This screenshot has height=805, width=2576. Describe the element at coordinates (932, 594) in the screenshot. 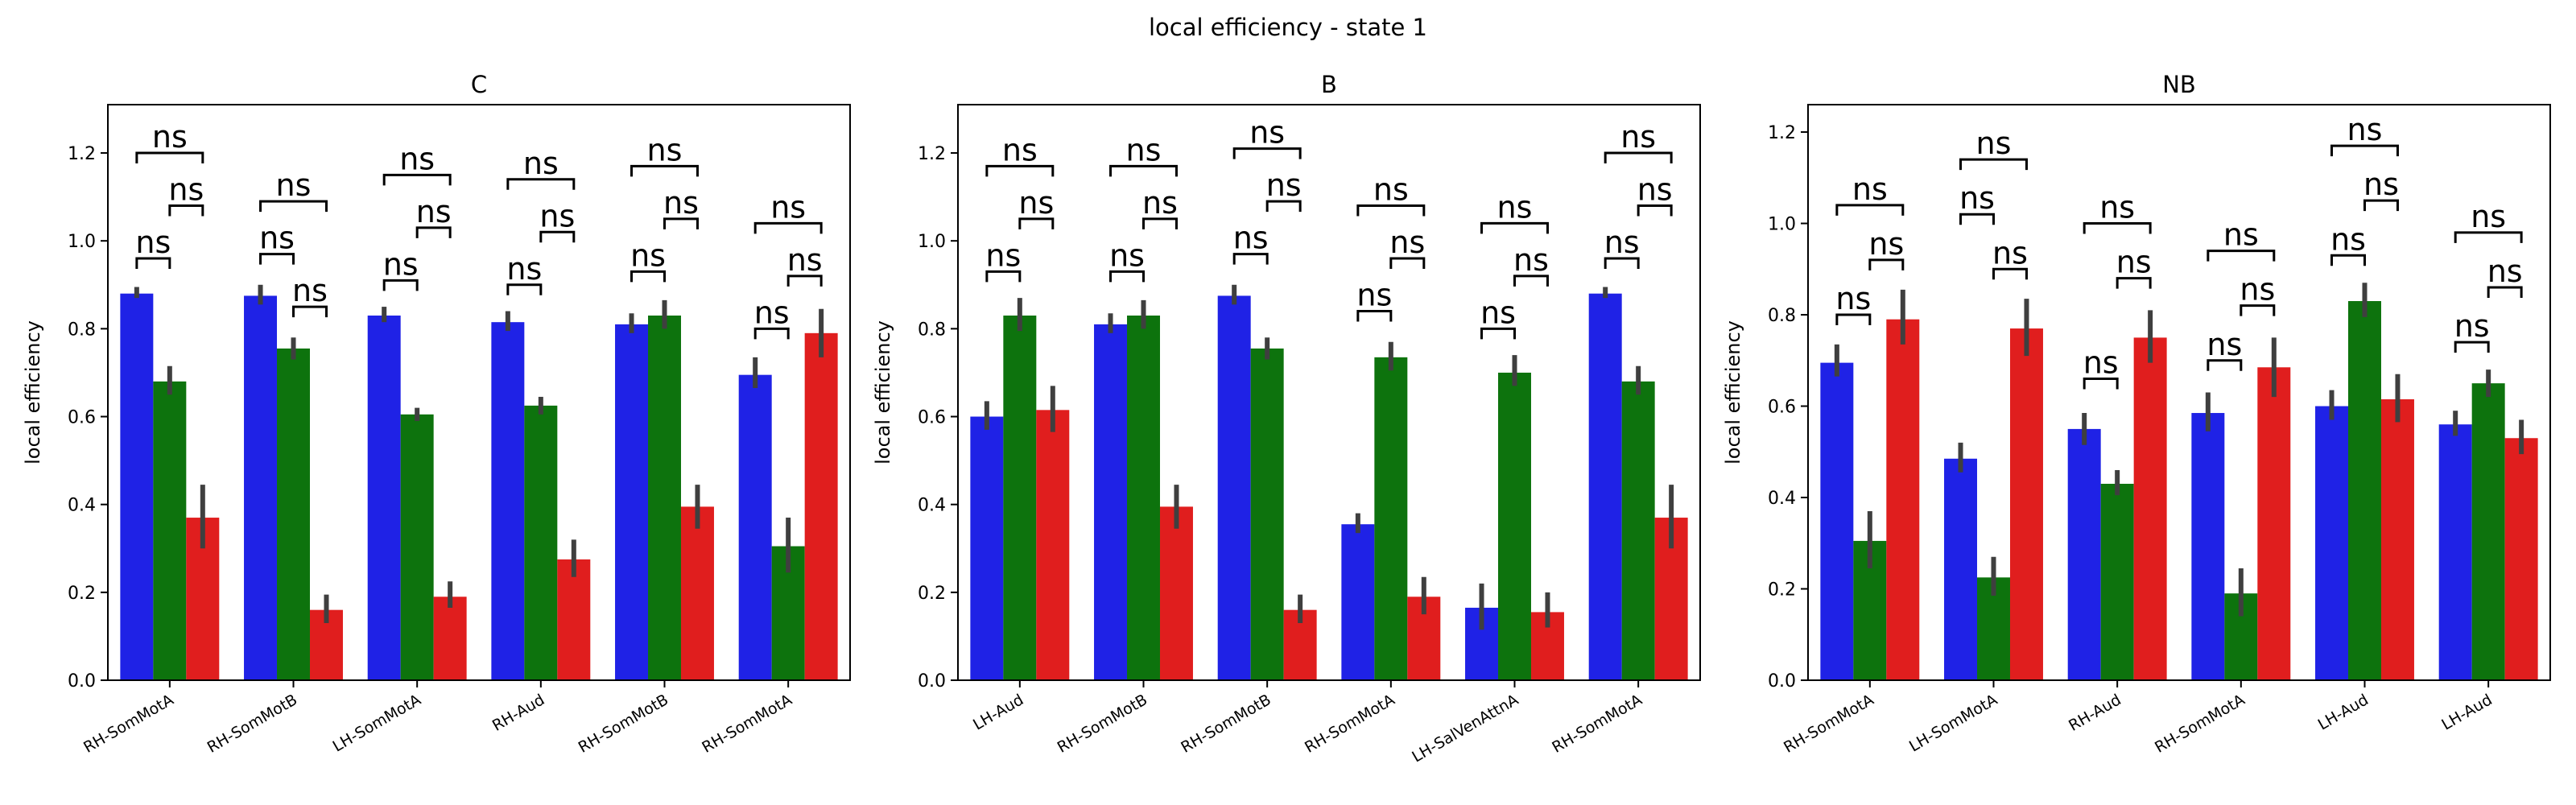

I see `y-tick-label: 0.2` at that location.